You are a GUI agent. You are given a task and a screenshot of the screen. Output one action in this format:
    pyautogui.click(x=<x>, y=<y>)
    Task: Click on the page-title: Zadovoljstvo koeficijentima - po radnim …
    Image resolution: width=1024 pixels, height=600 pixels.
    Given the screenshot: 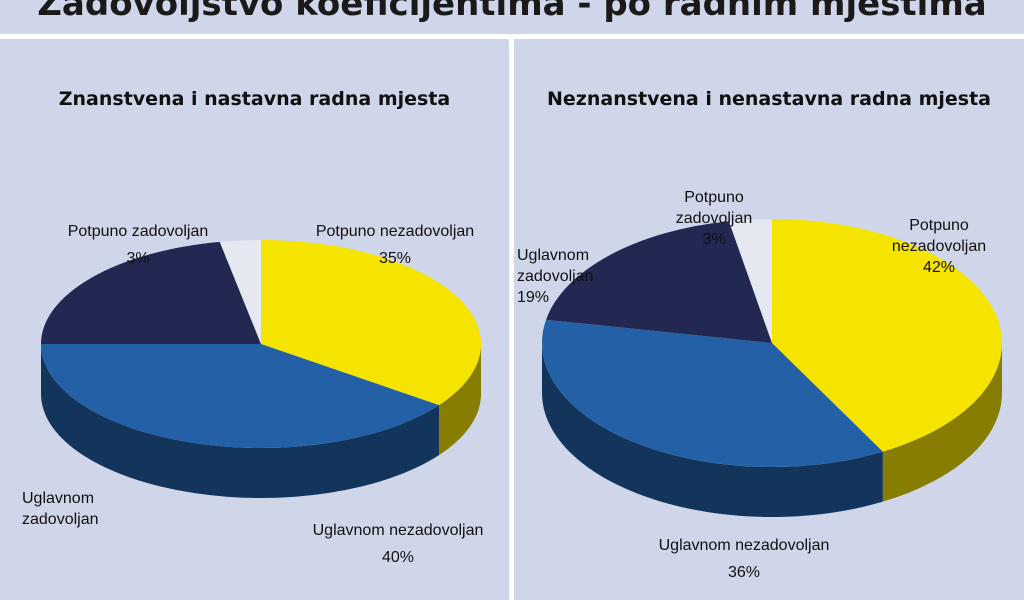 What is the action you would take?
    pyautogui.click(x=512, y=12)
    